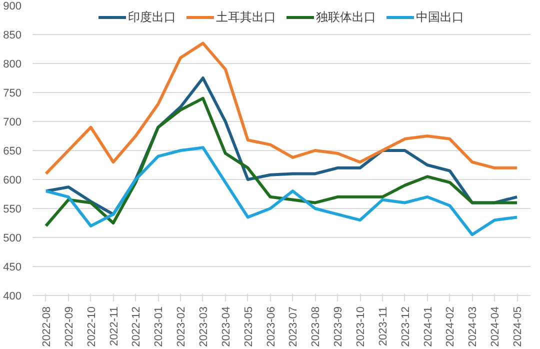 This screenshot has height=349, width=540. Describe the element at coordinates (12, 94) in the screenshot. I see `y-tick-label: 750` at that location.